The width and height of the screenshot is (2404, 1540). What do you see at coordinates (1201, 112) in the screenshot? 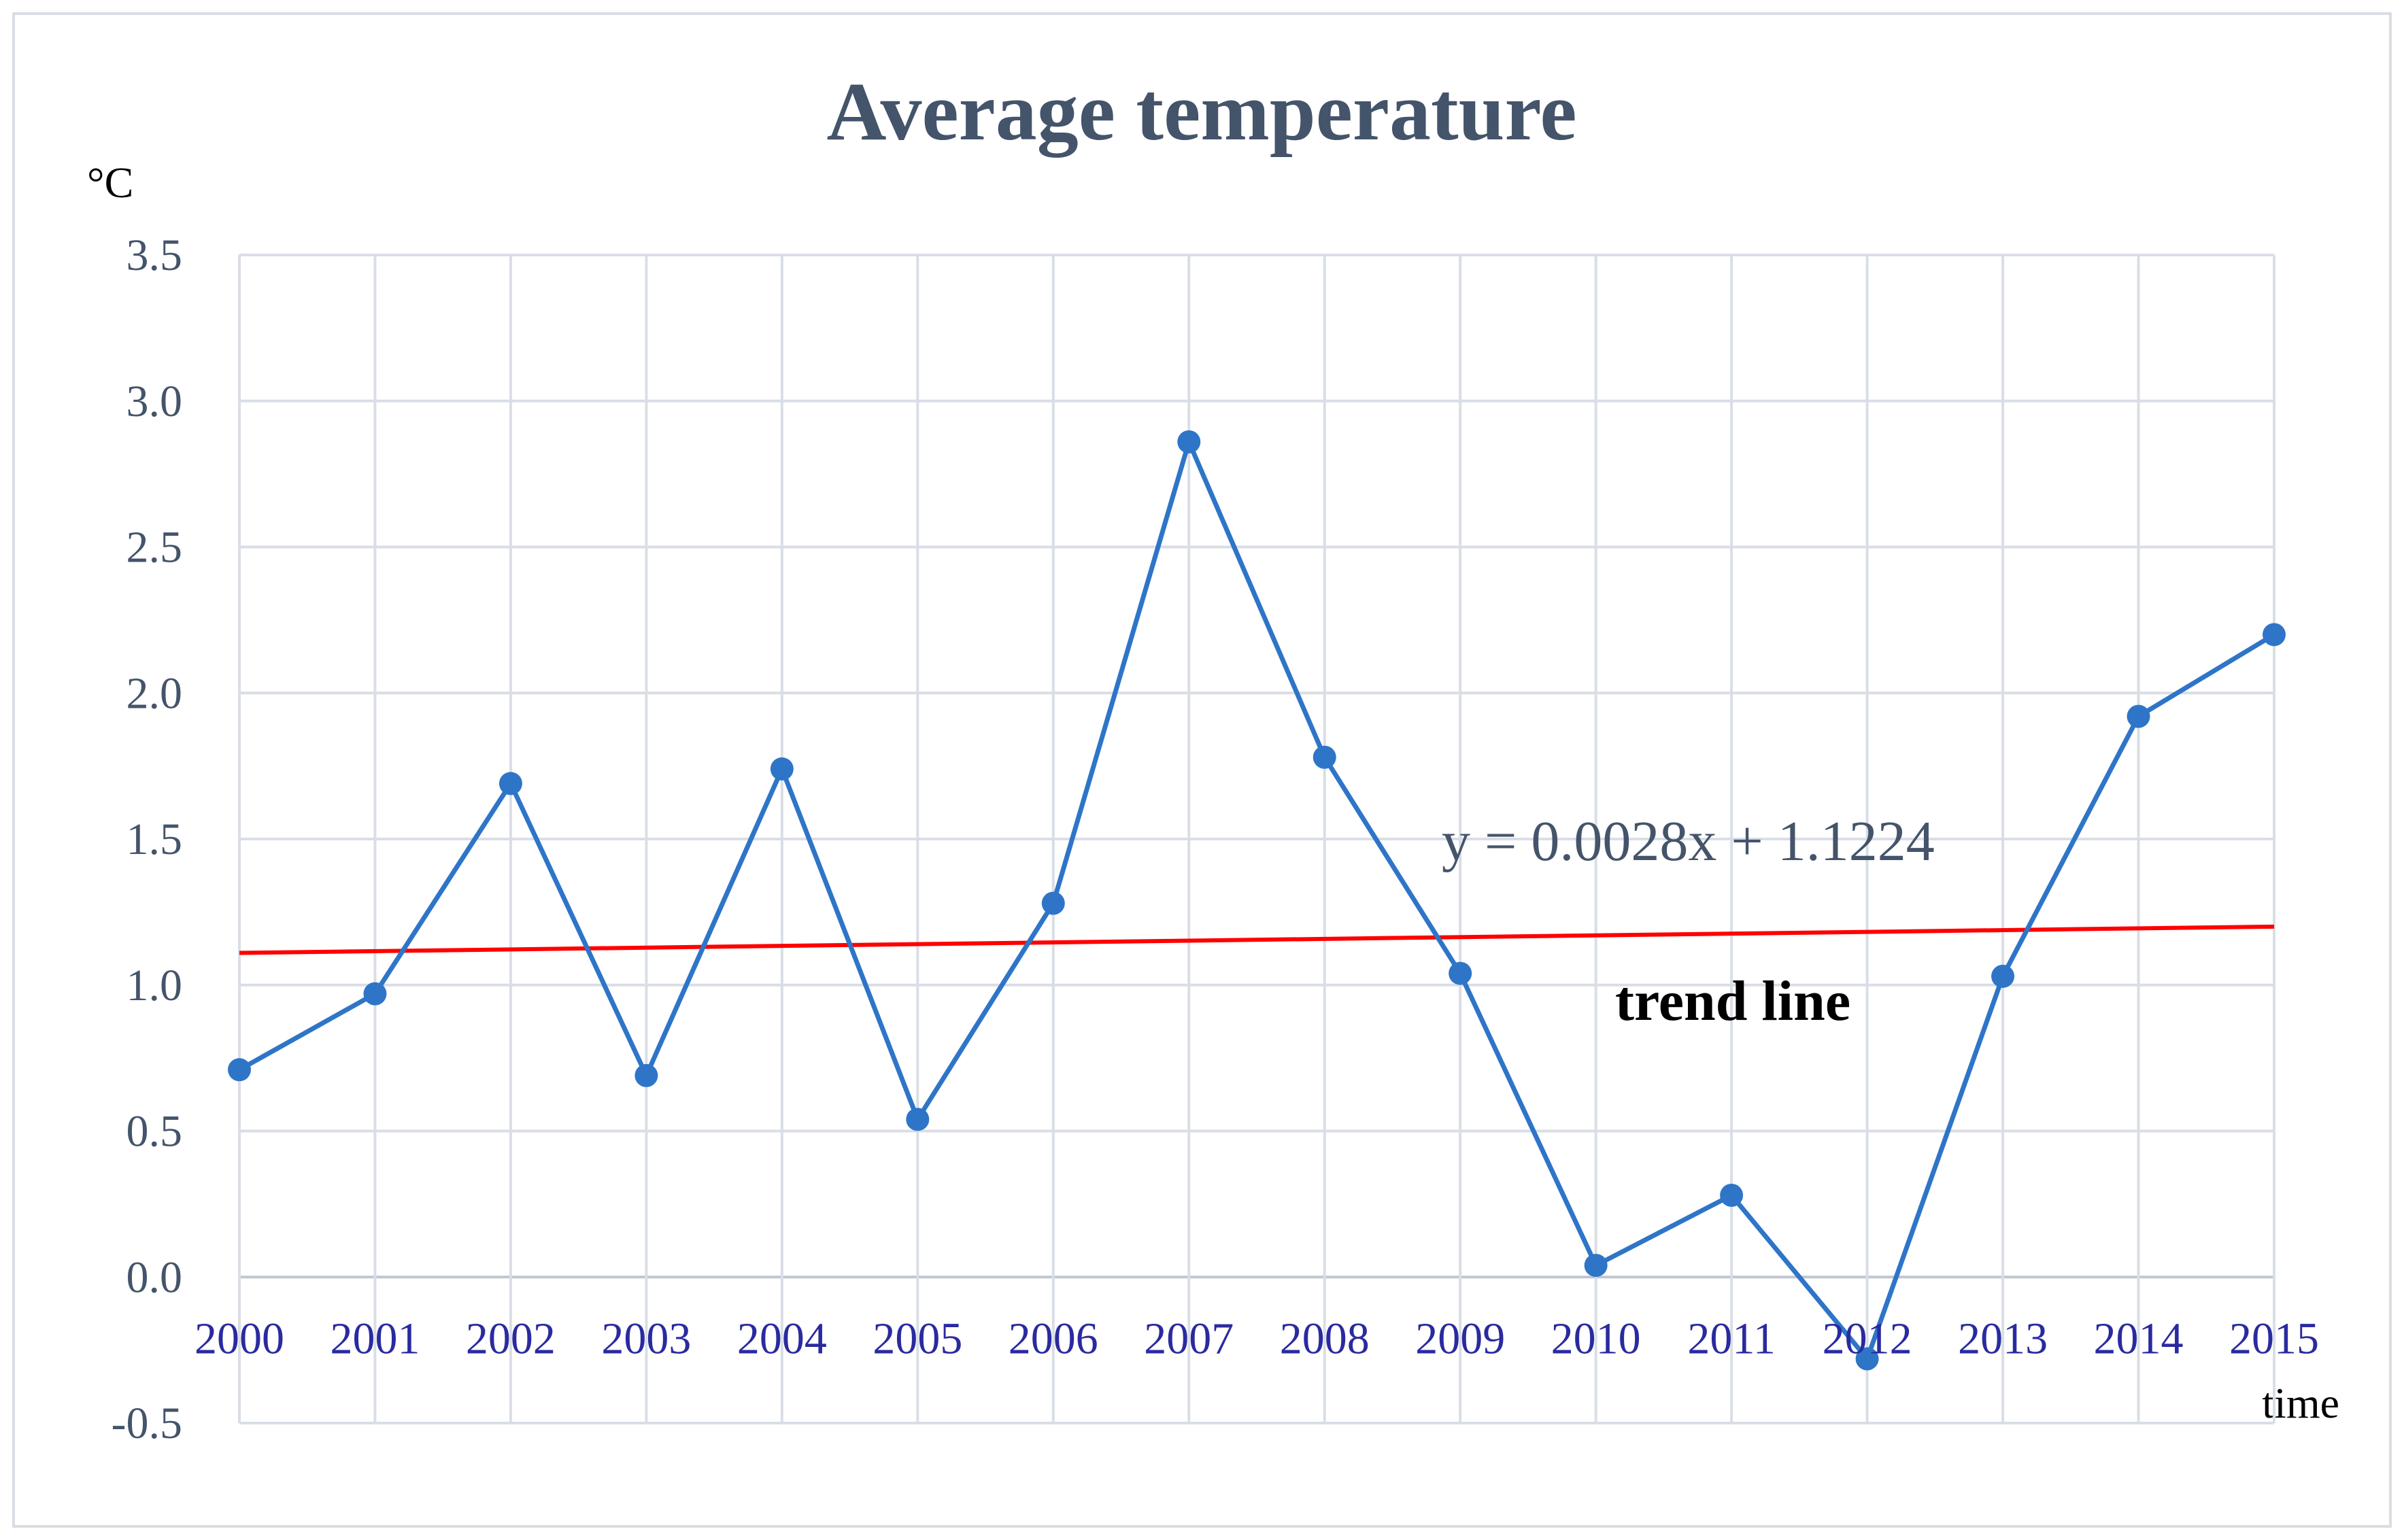
I see `chart-title: Average temperature` at bounding box center [1201, 112].